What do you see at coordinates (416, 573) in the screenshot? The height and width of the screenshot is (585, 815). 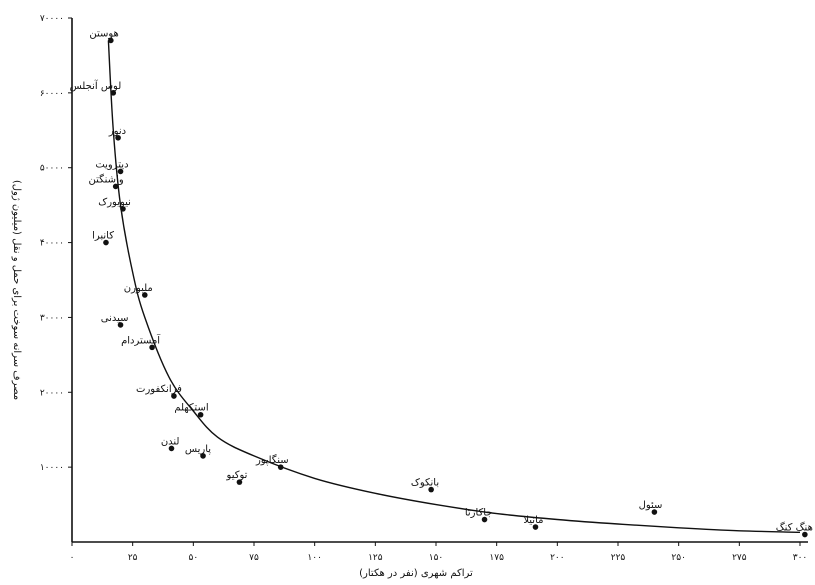 I see `x-axis-title: تراکم شهری (نفر در هکتار)` at bounding box center [416, 573].